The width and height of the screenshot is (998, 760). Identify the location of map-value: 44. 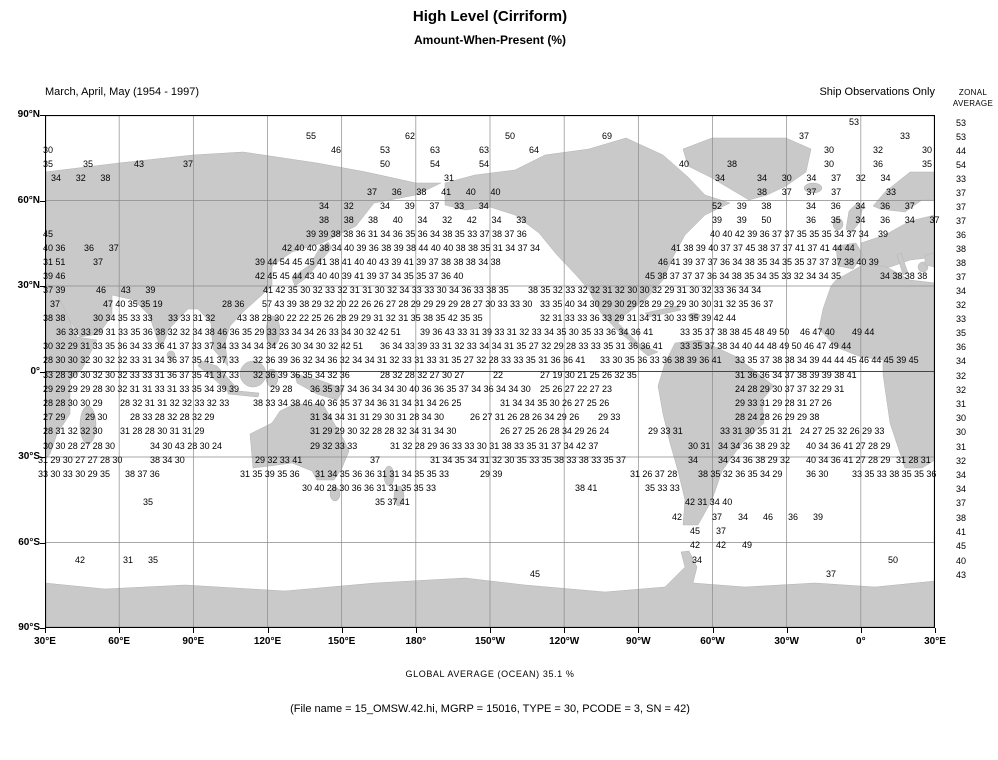
(826, 360).